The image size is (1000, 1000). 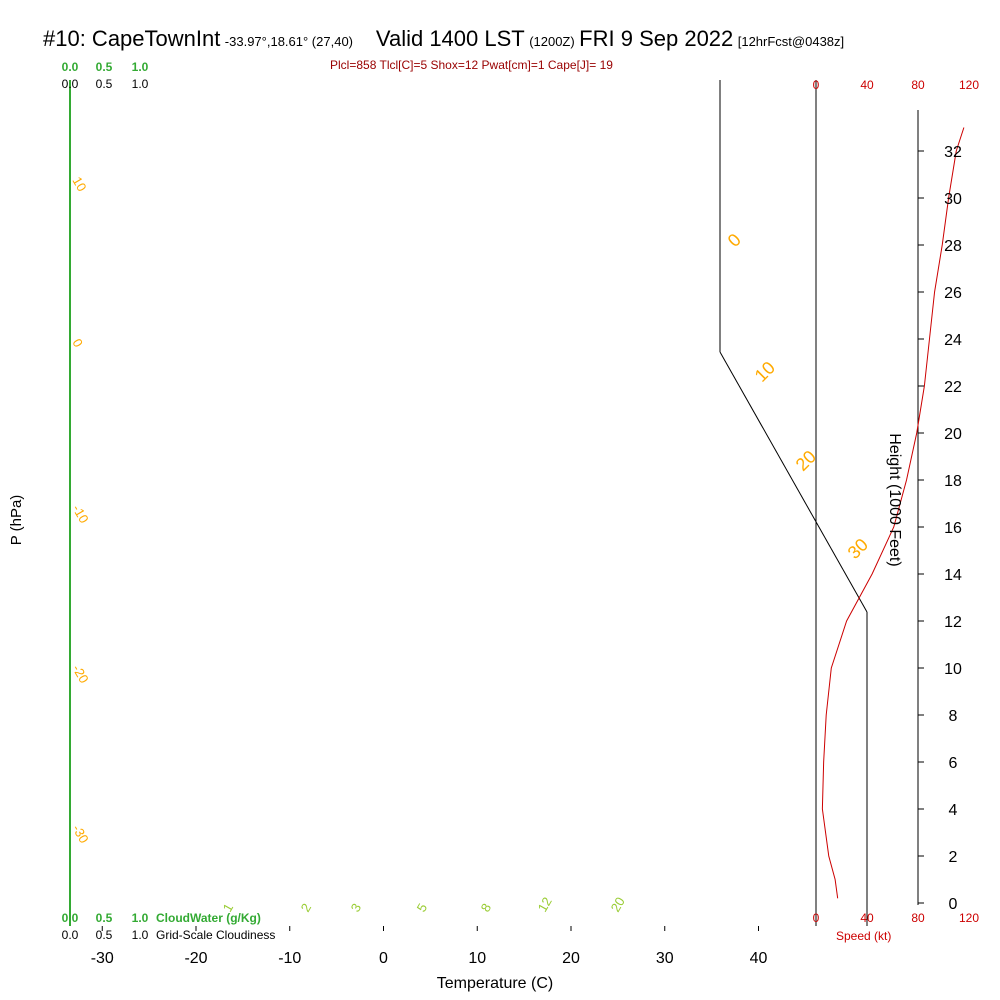 I want to click on x-tick-label: 40, so click(x=759, y=958).